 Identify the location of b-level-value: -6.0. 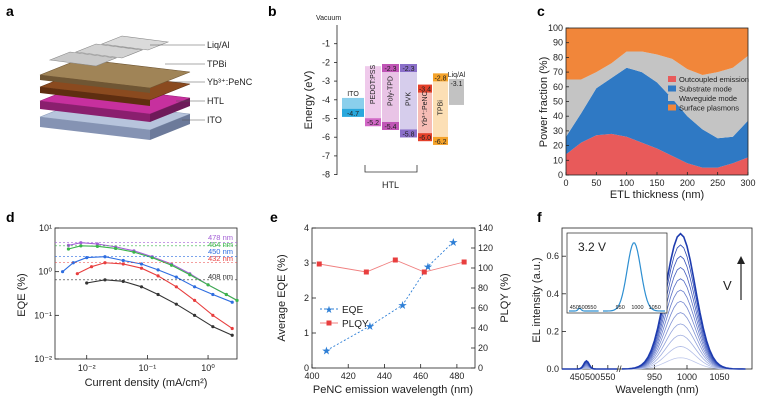
(425, 138).